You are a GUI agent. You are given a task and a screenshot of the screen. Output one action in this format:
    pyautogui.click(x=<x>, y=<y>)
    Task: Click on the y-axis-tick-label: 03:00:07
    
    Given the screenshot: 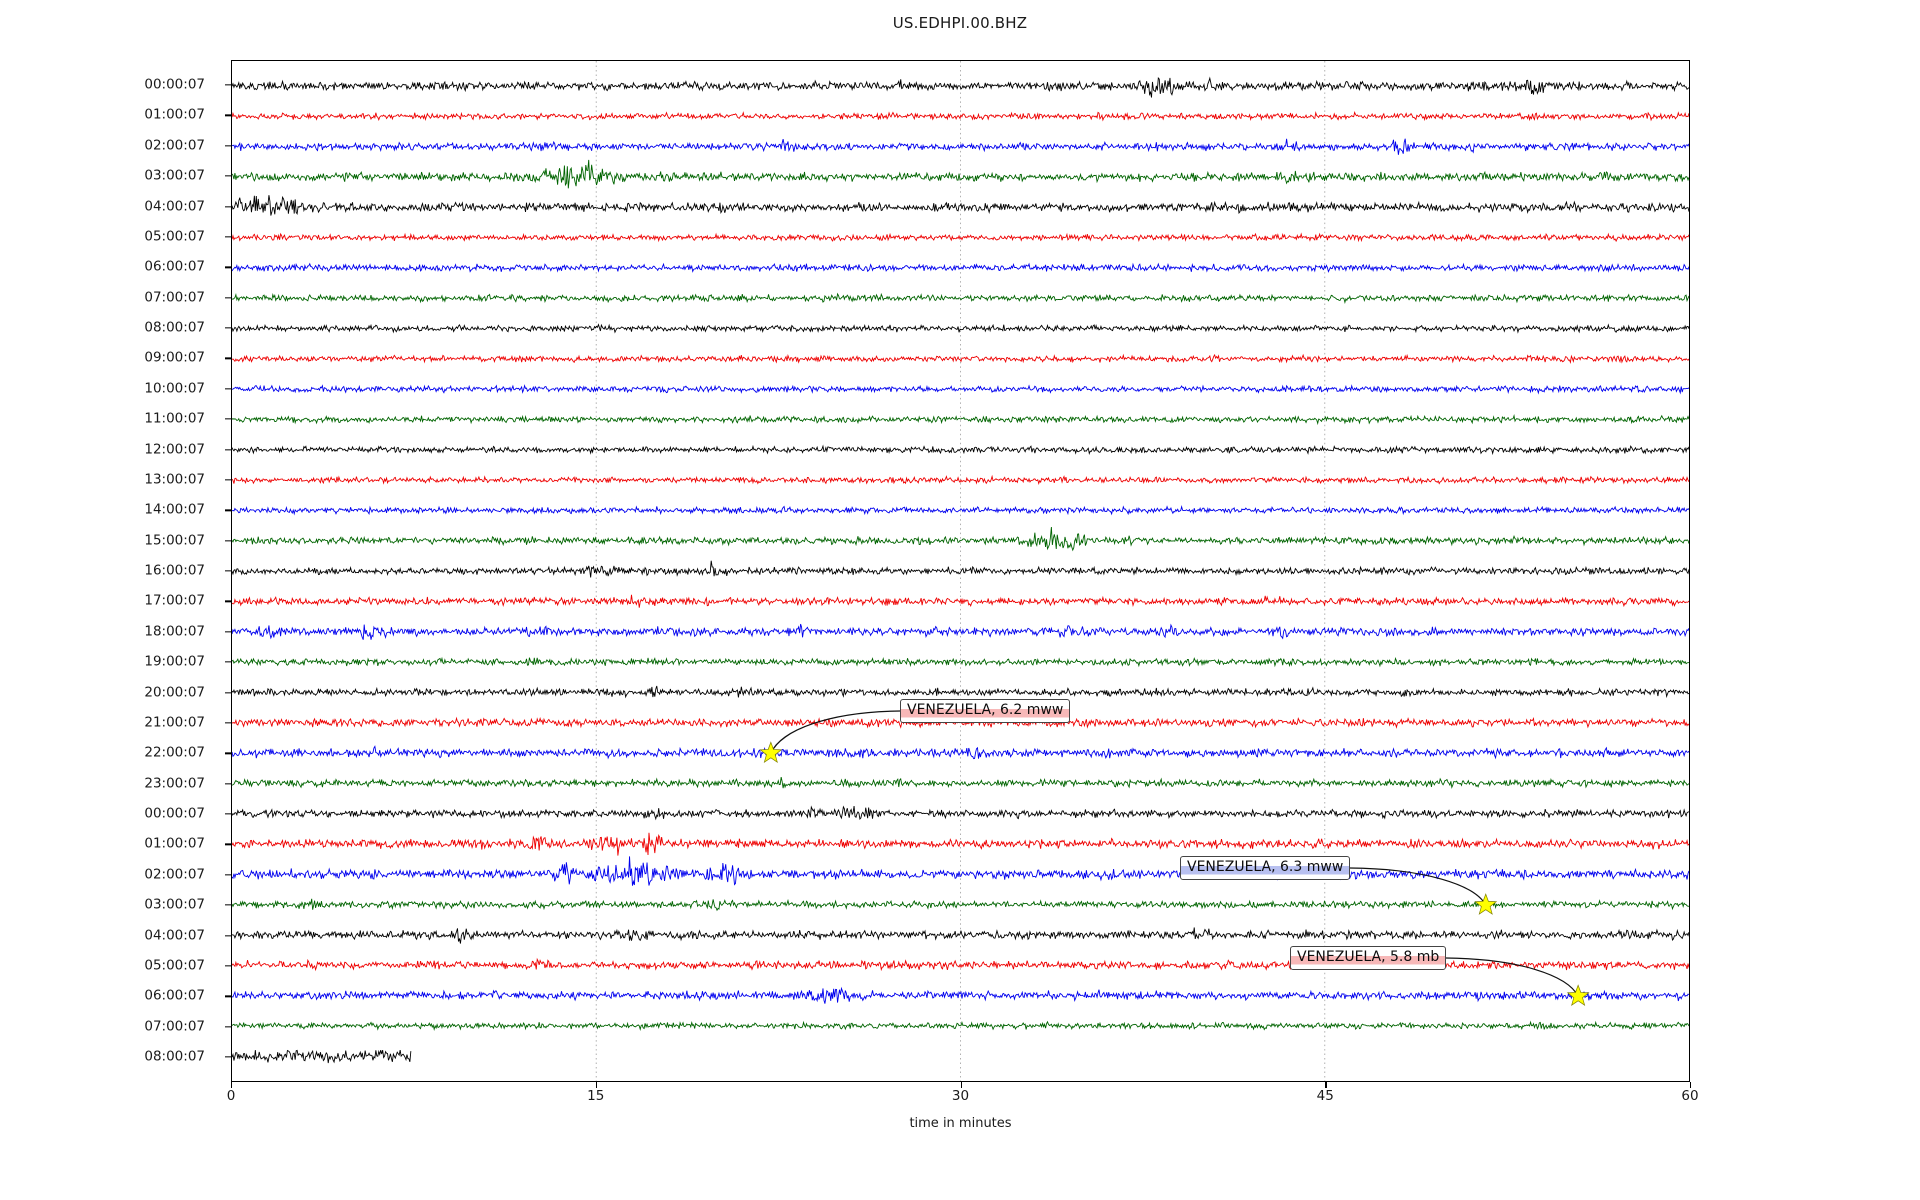 What is the action you would take?
    pyautogui.click(x=174, y=175)
    